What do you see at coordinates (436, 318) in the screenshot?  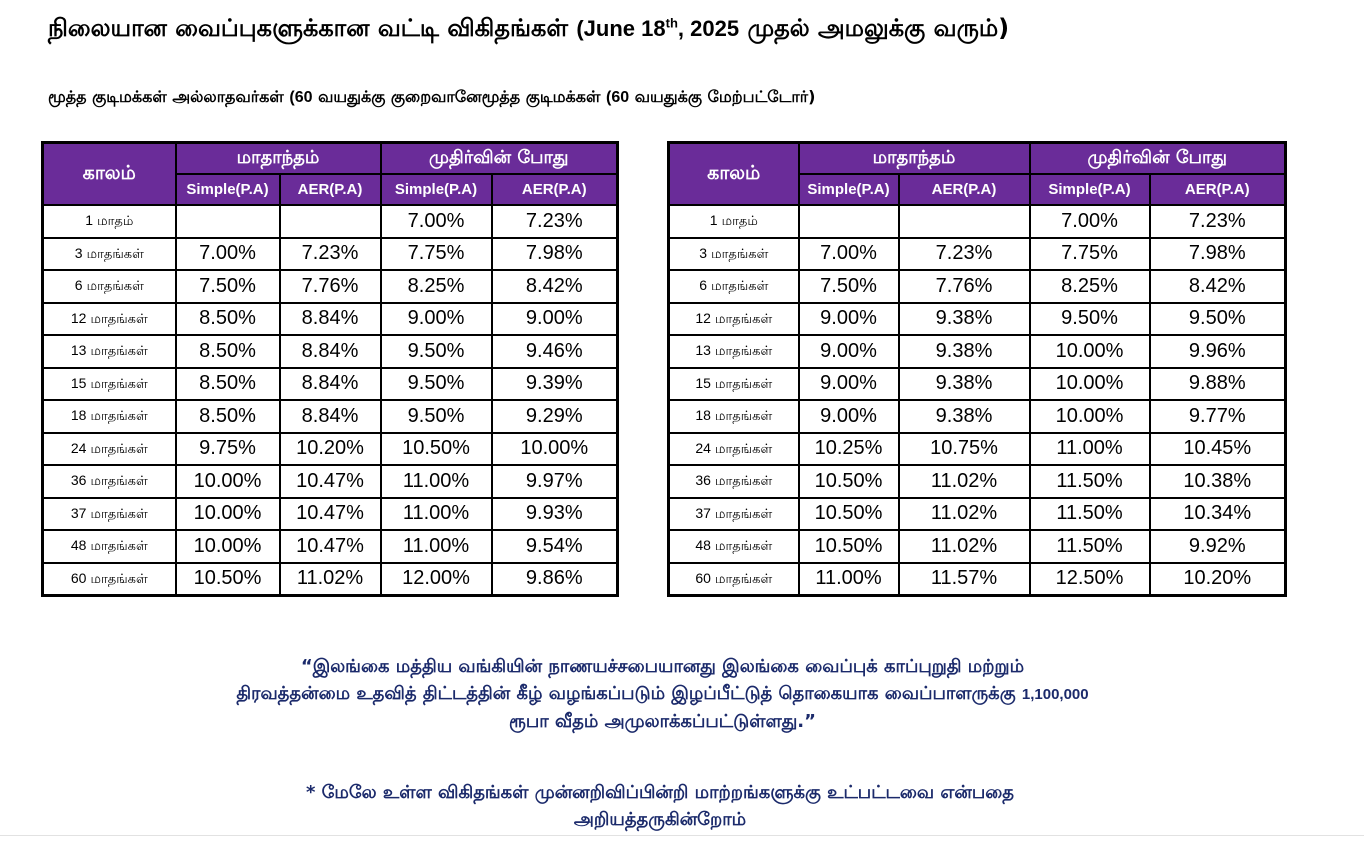 I see `maturity-simple-rate: 9.00%` at bounding box center [436, 318].